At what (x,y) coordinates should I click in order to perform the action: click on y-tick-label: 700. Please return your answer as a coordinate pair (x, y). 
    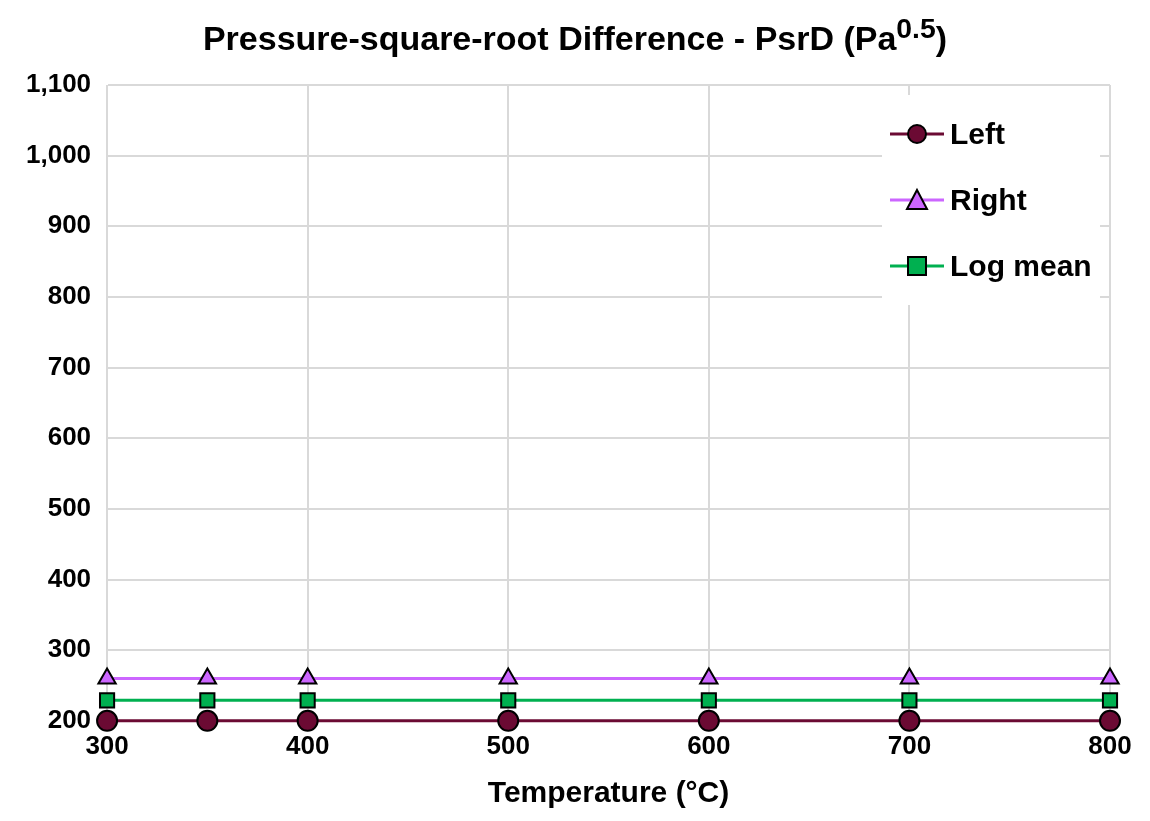
    Looking at the image, I should click on (69, 365).